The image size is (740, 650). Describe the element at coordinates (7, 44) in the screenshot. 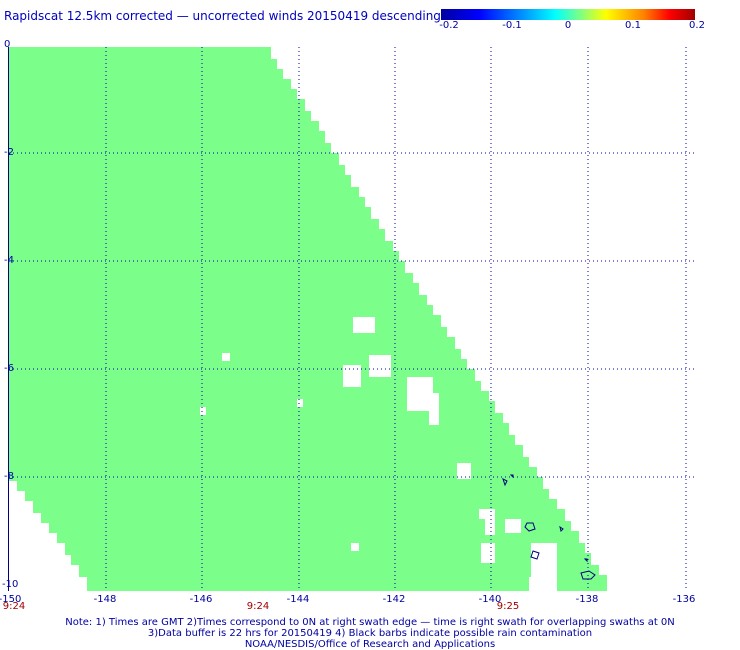

I see `lat-tick-label: 0` at that location.